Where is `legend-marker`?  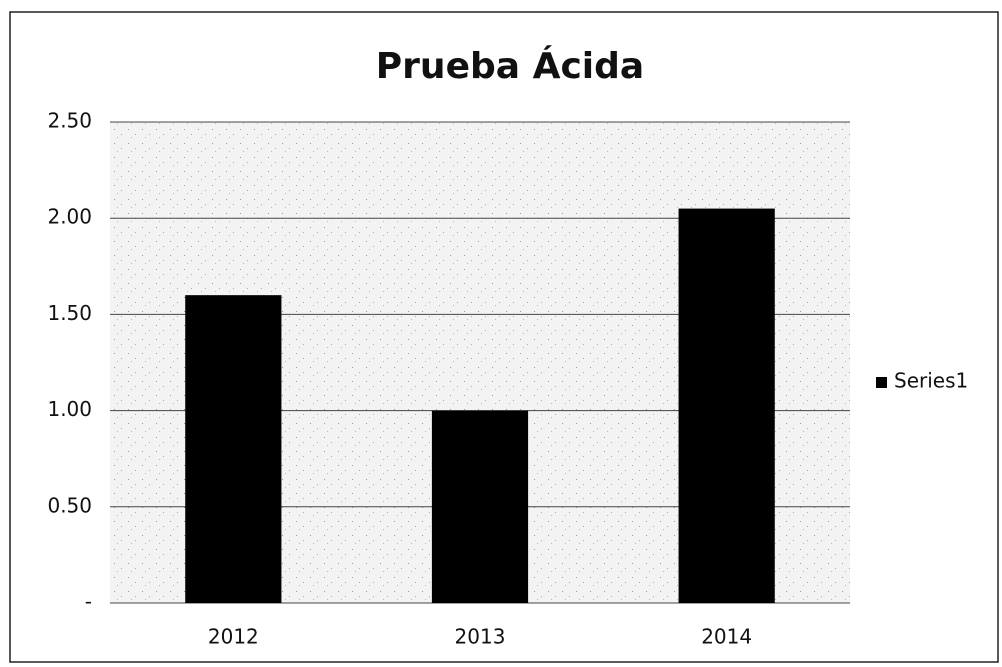 legend-marker is located at coordinates (881, 382).